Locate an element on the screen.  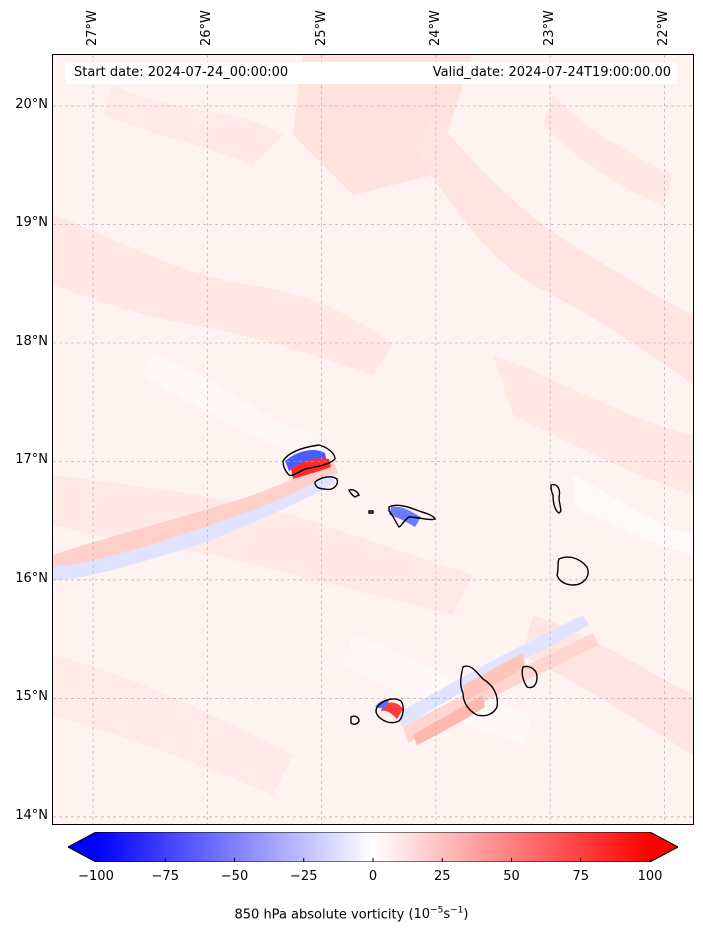
colorbar-label: 850 hPa absolute vorticity (10−5s−1) is located at coordinates (351, 914).